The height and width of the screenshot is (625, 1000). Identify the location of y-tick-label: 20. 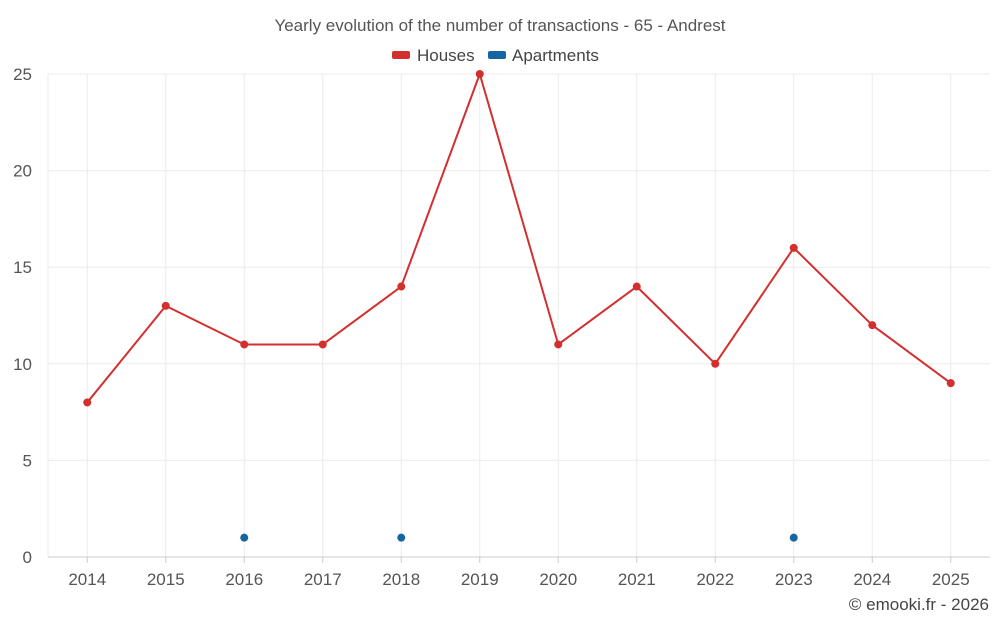
(22, 171).